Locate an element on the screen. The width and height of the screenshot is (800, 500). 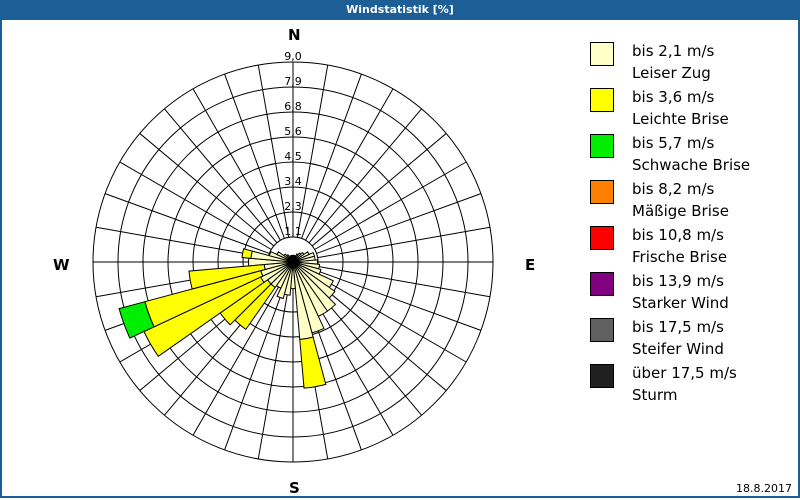
svg-text: 5,6 is located at coordinates (293, 131).